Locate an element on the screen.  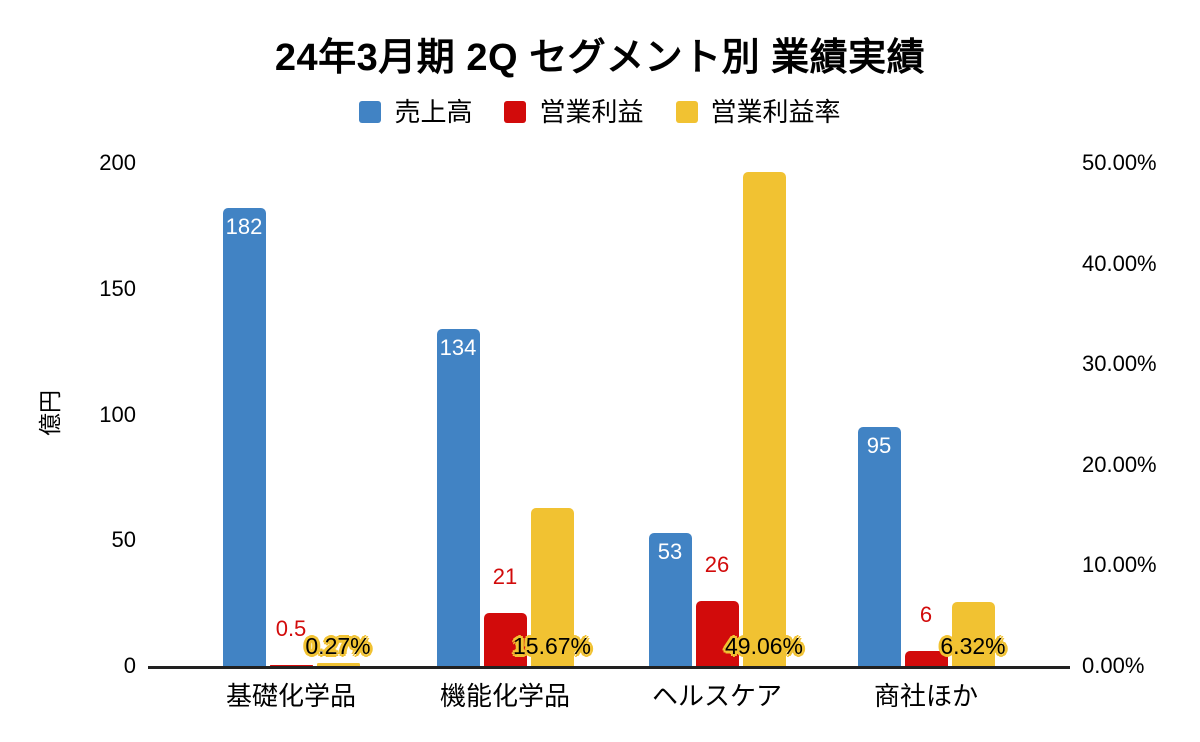
operating-margin-value-label: 0.27% is located at coordinates (338, 646).